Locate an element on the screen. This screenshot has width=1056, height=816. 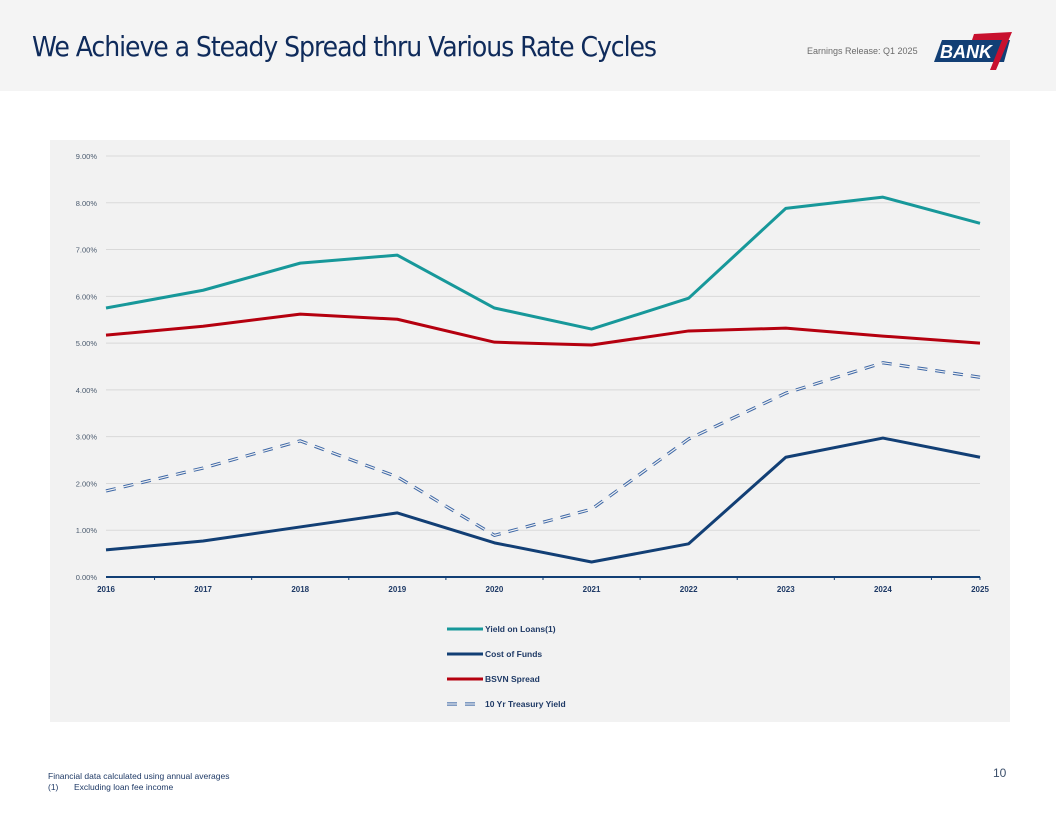
page-number: 10 is located at coordinates (1000, 773).